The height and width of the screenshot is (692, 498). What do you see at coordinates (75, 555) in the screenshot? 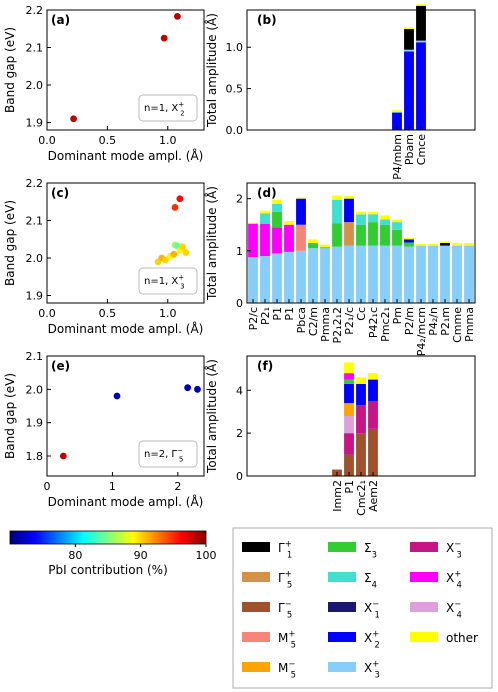
I see `colorbar-tick-label: 80` at bounding box center [75, 555].